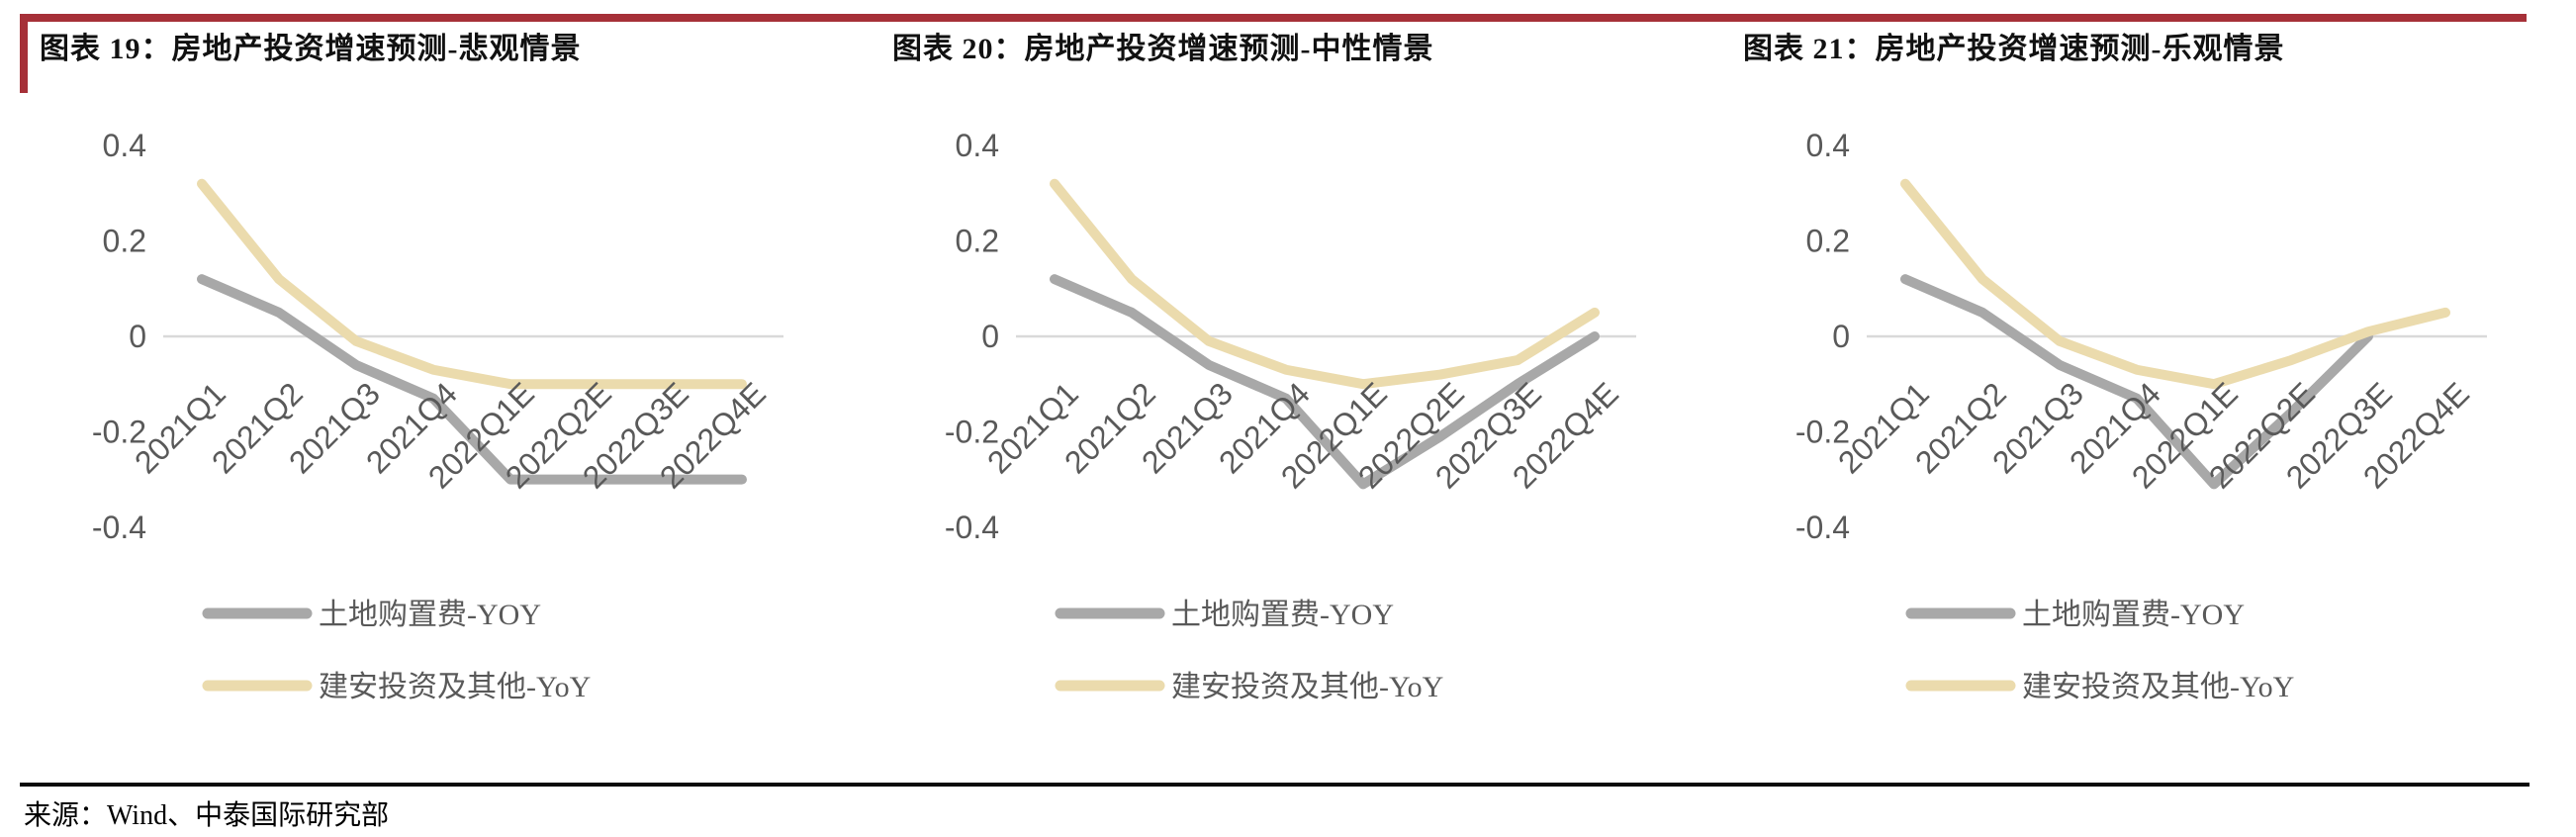 Image resolution: width=2576 pixels, height=837 pixels. I want to click on source-text: 来源：Wind、中泰国际研究部, so click(207, 815).